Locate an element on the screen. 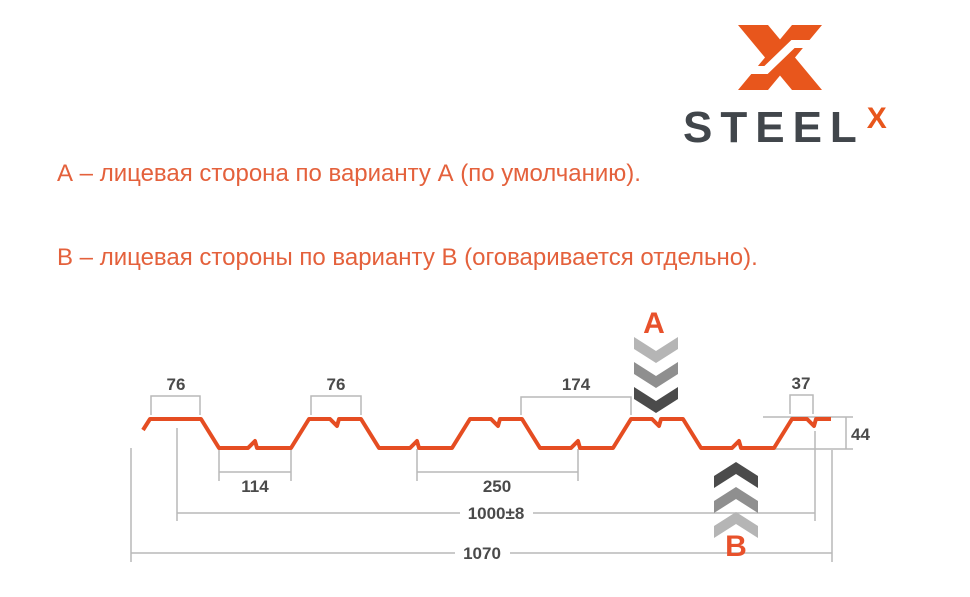  dim-bottom-flat: 114 is located at coordinates (255, 472).